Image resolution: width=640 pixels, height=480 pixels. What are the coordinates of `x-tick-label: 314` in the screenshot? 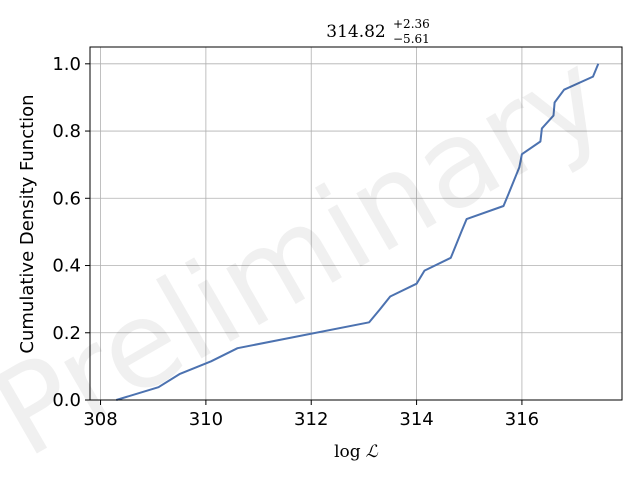 It's located at (416, 419).